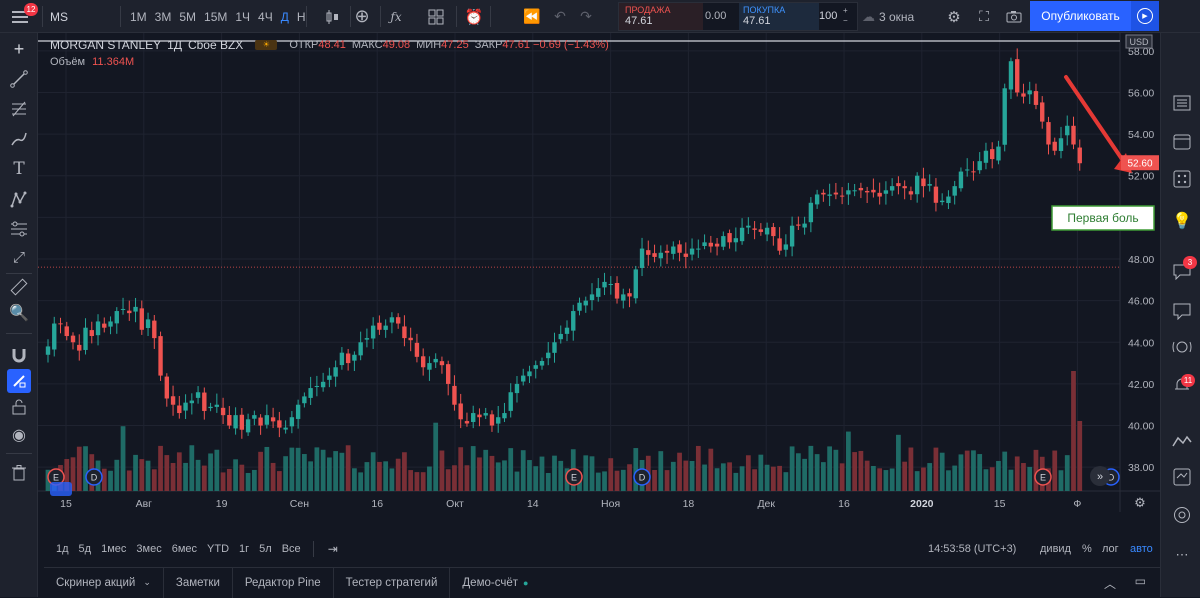 This screenshot has height=598, width=1200. I want to click on replay-play-button: ▶, so click(1145, 16).